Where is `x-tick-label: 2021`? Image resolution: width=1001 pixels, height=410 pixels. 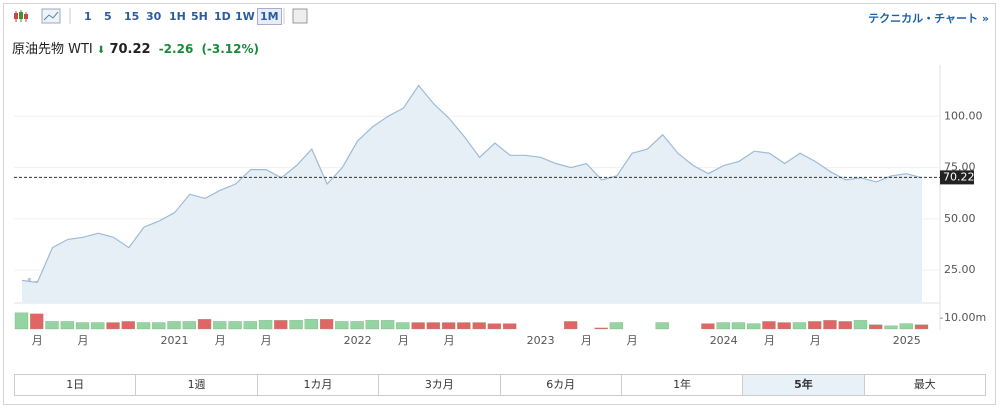 x-tick-label: 2021 is located at coordinates (175, 340).